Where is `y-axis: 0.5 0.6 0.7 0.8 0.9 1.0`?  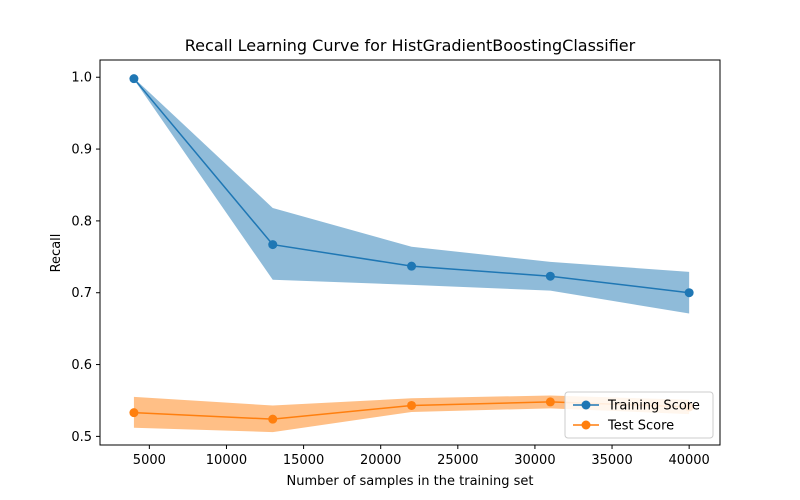
y-axis: 0.5 0.6 0.7 0.8 0.9 1.0 is located at coordinates (85, 258).